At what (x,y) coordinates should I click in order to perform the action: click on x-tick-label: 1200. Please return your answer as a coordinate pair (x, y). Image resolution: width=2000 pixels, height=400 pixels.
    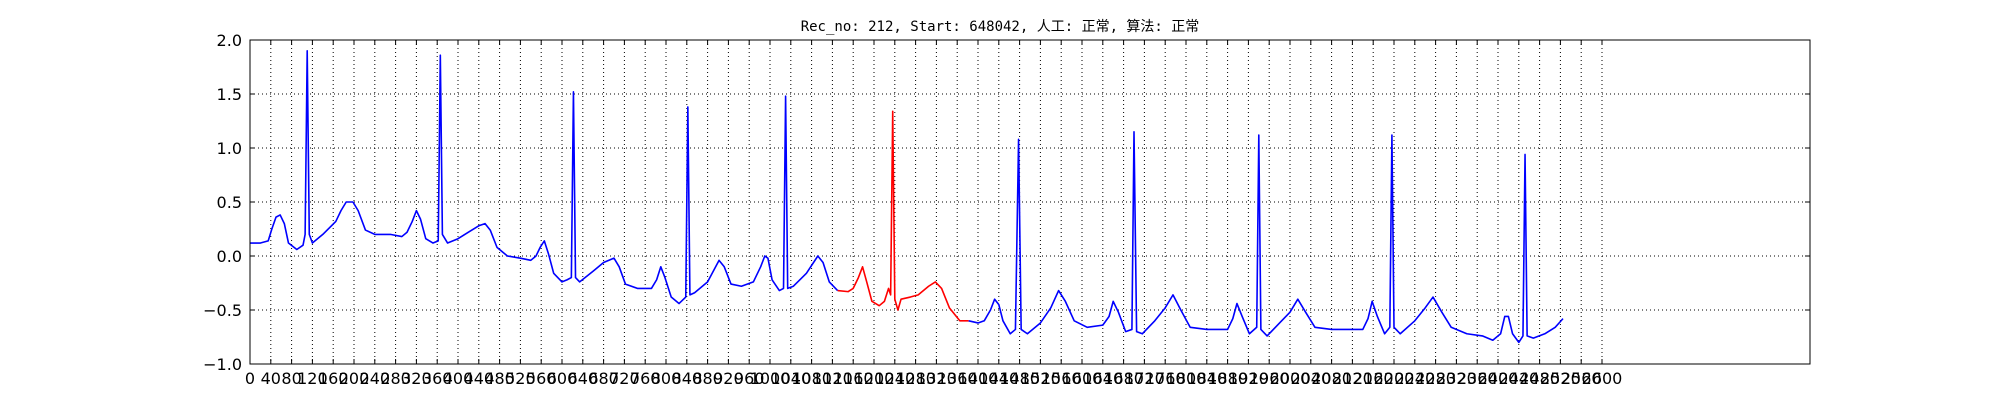
    Looking at the image, I should click on (874, 378).